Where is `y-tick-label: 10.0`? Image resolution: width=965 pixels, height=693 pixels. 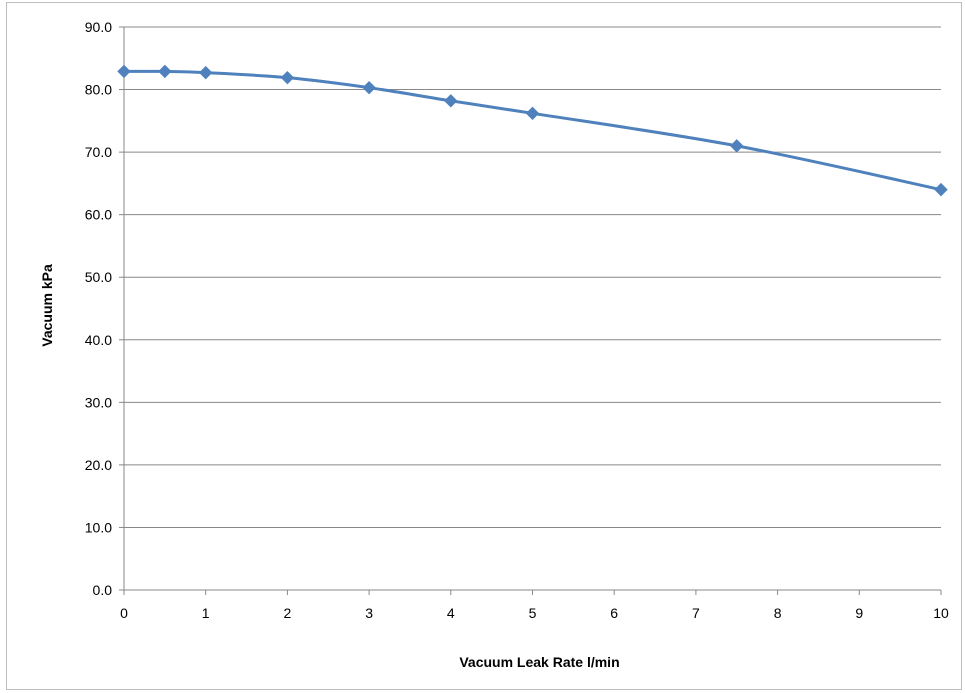
y-tick-label: 10.0 is located at coordinates (98, 527).